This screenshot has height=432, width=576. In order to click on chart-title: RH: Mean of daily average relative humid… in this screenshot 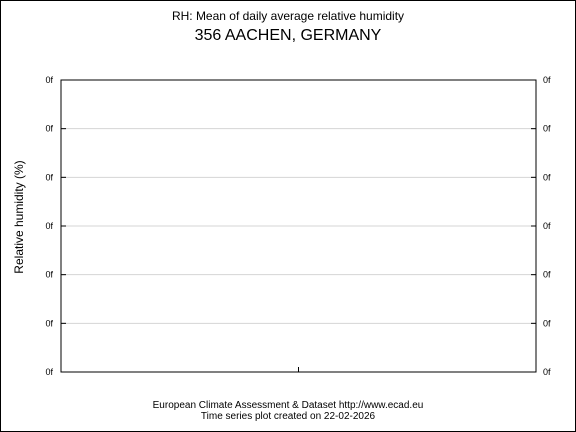, I will do `click(288, 16)`.